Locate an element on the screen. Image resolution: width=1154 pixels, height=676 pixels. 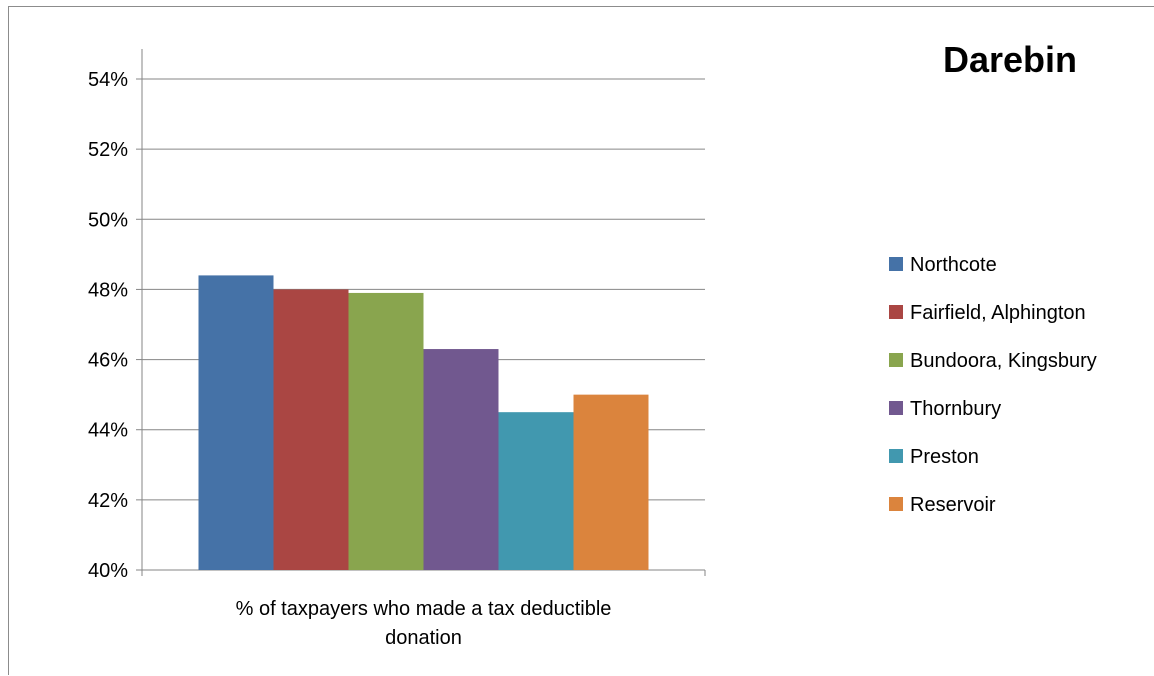
x-category-label: % of taxpayers who made a tax deductible is located at coordinates (424, 609).